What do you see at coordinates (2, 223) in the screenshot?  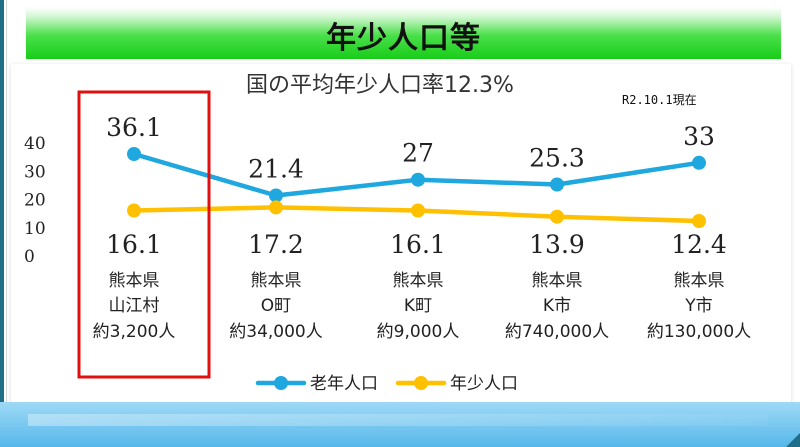 I see `left-accent-bar` at bounding box center [2, 223].